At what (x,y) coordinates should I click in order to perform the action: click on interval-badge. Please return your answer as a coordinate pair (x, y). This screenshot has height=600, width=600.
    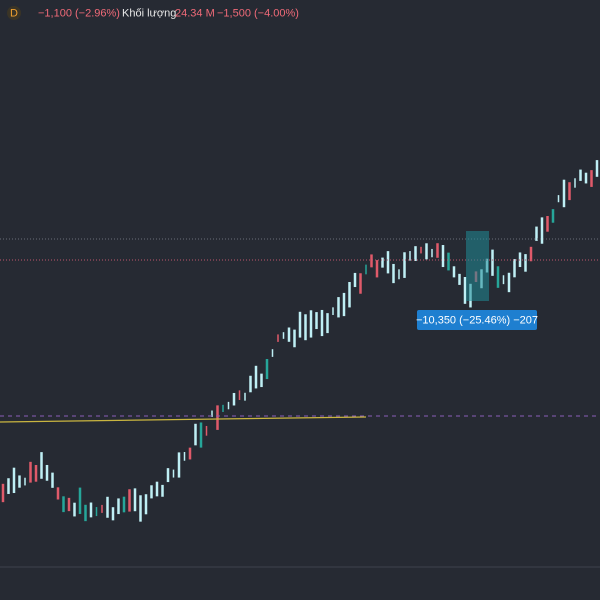
    Looking at the image, I should click on (14, 13).